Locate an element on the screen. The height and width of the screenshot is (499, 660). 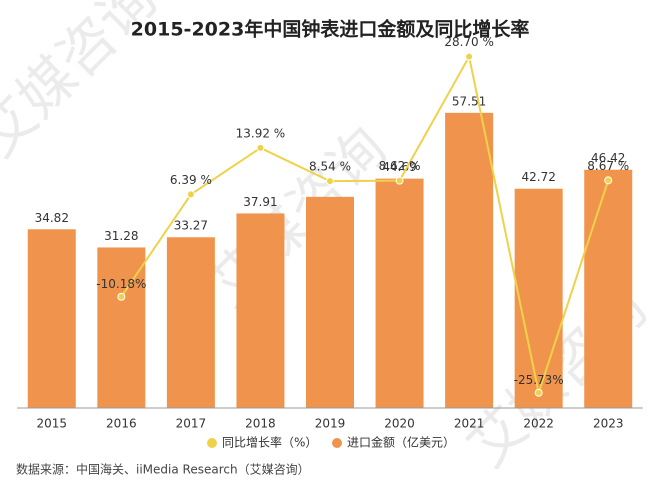
bar-value-label: 31.28 is located at coordinates (121, 236).